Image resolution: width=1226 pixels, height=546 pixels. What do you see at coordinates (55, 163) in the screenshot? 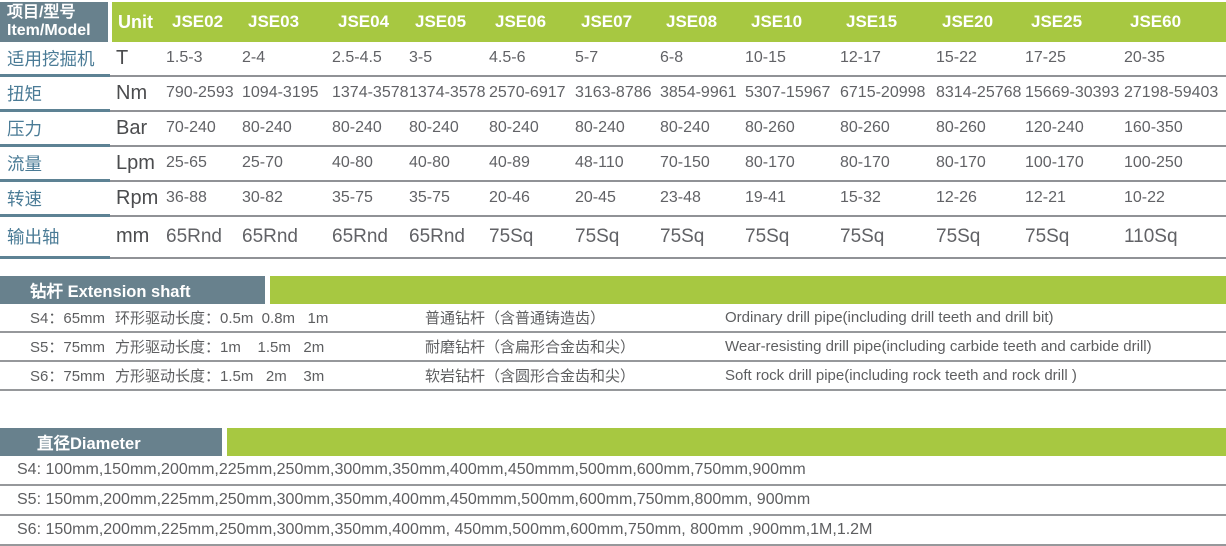
I see `row-label: 流量` at bounding box center [55, 163].